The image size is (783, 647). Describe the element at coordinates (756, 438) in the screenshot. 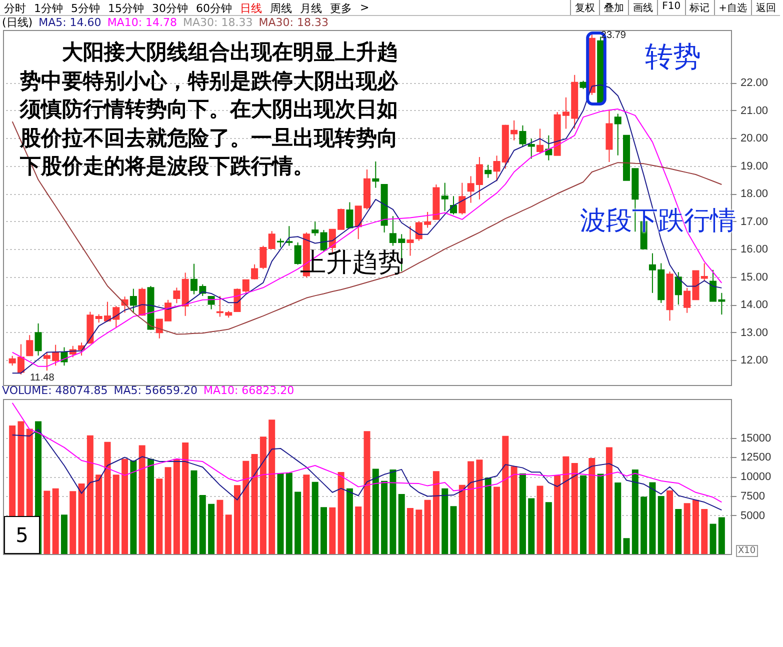

I see `y-tick-label: 15000` at that location.